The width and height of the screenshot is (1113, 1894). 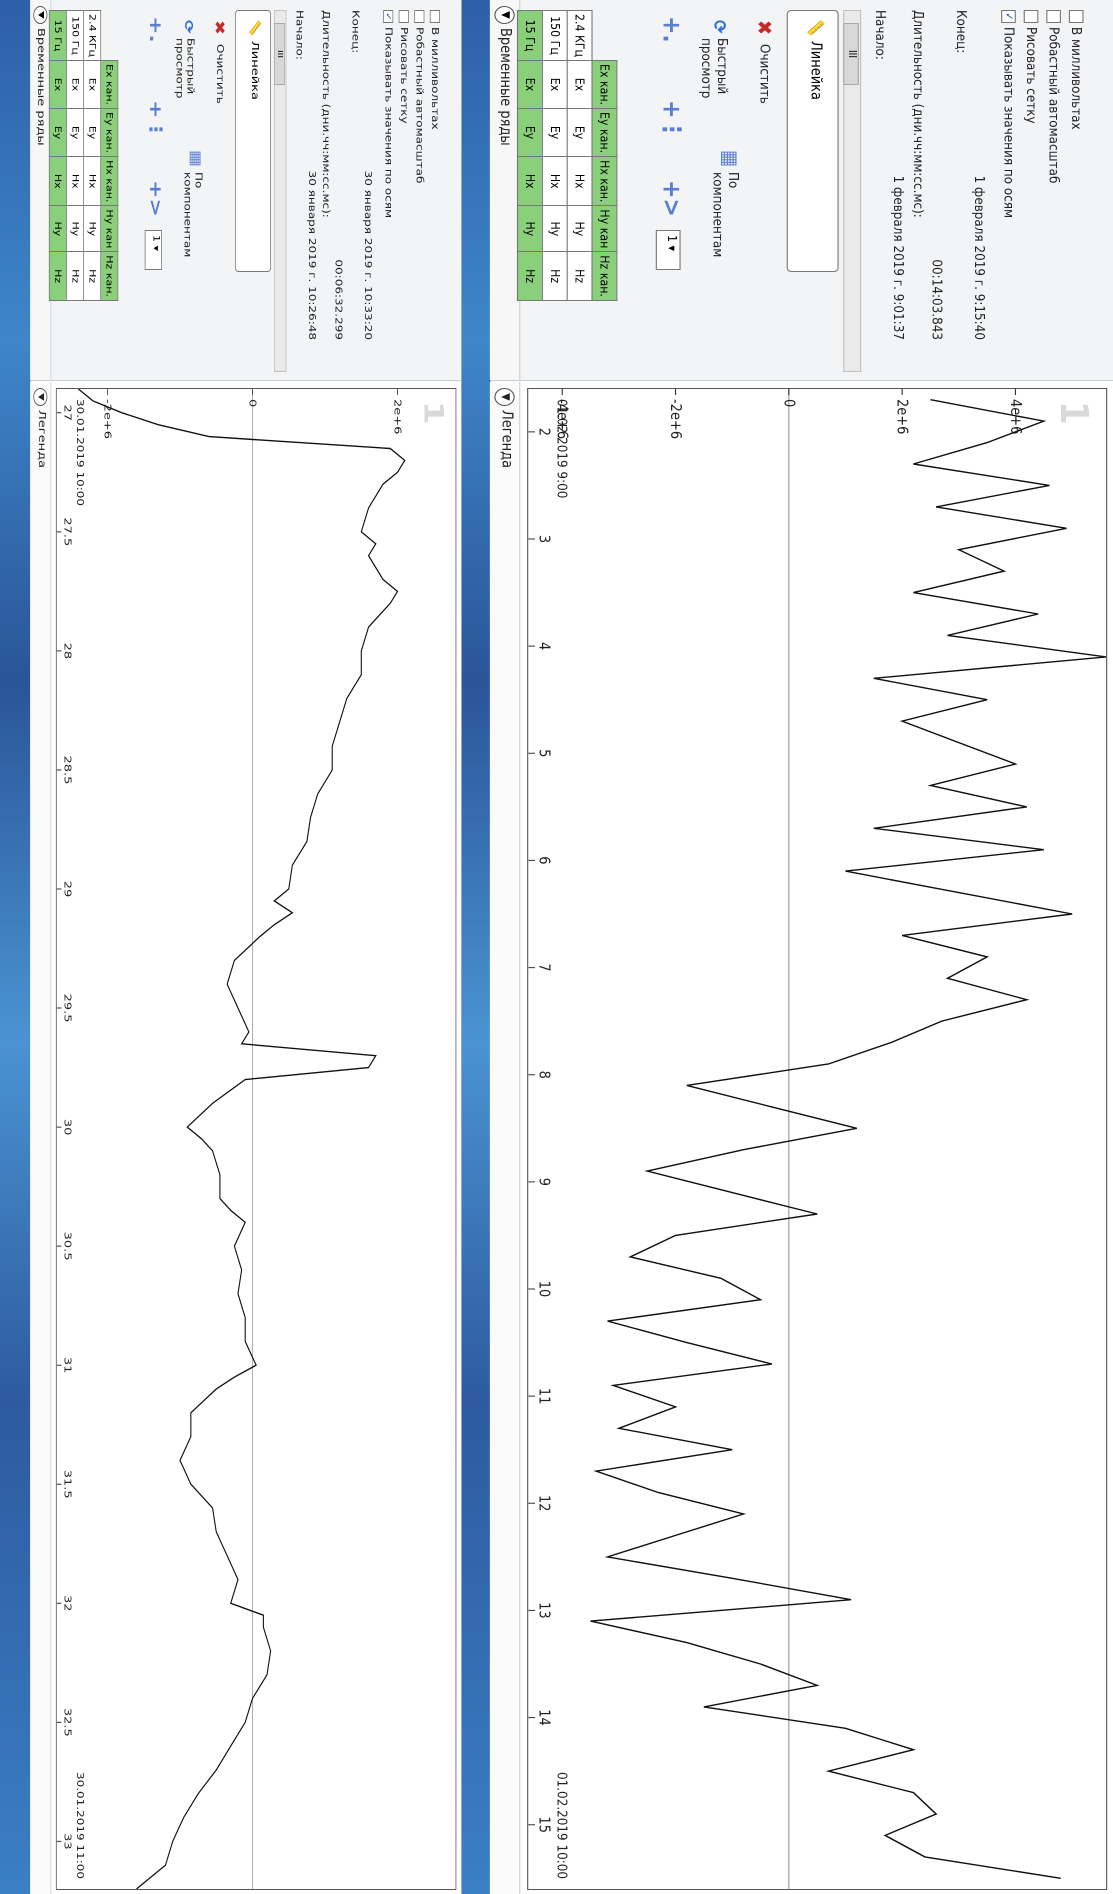 What do you see at coordinates (671, 198) in the screenshot?
I see `add-arrow-icon: +>` at bounding box center [671, 198].